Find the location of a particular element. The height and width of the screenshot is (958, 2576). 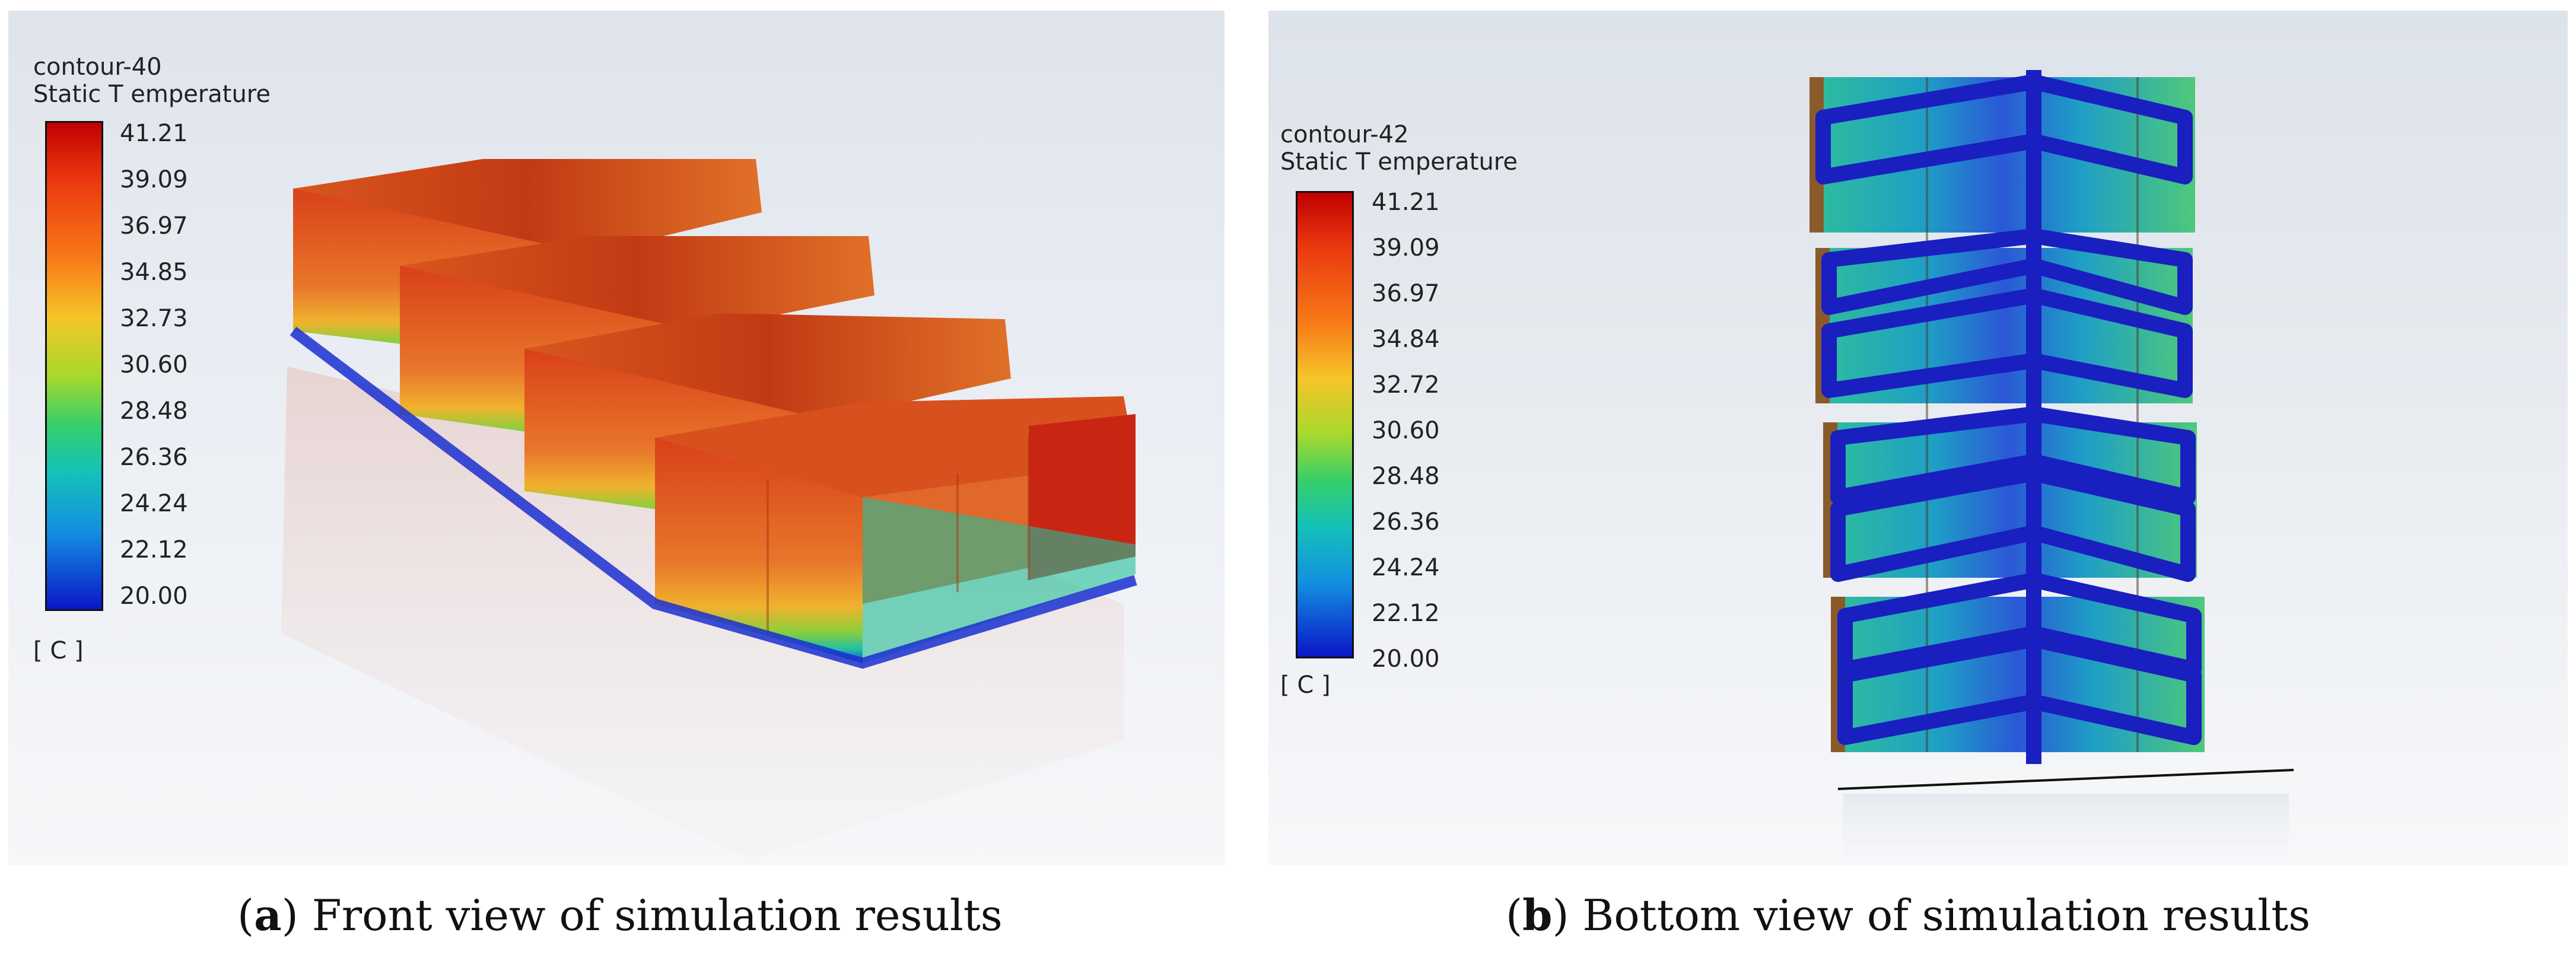

reflection is located at coordinates (2066, 829).